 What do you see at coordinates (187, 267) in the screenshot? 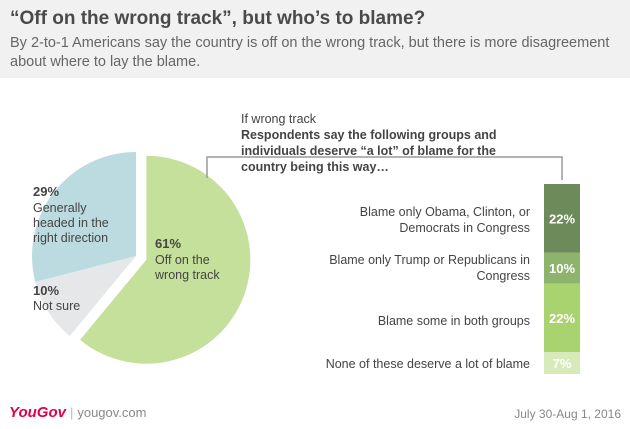
I see `slice-name-label-wrong: Off on the wrong track` at bounding box center [187, 267].